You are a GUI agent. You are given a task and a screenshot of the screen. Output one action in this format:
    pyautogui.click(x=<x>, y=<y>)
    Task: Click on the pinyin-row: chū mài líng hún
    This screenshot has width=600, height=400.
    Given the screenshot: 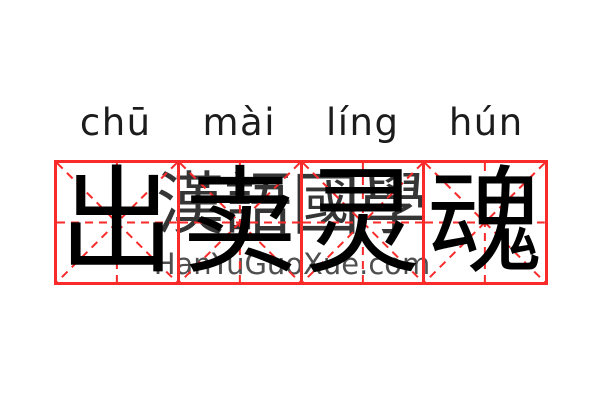 What is the action you would take?
    pyautogui.click(x=301, y=123)
    